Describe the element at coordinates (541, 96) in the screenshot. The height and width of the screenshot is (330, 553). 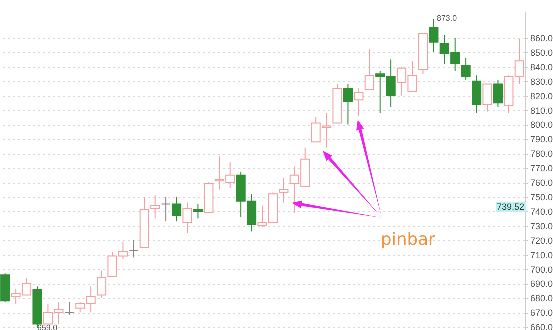
I see `y-tick-label: 820.0` at that location.